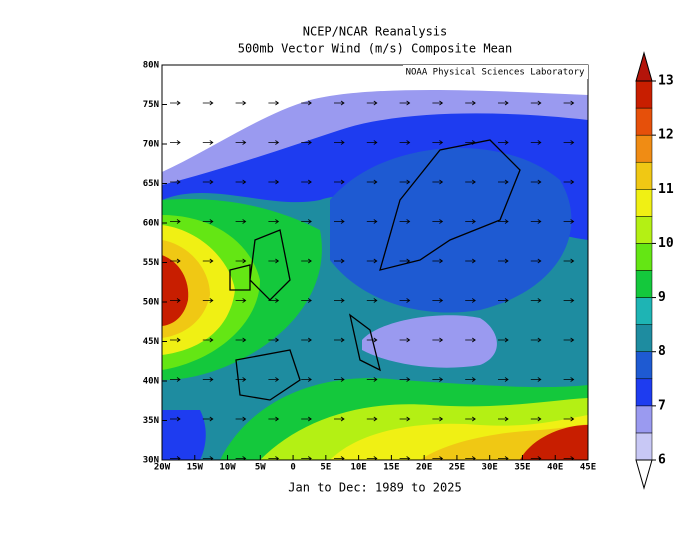 The width and height of the screenshot is (700, 542). I want to click on credit: NOAA Physical Sciences Laboratory, so click(495, 73).